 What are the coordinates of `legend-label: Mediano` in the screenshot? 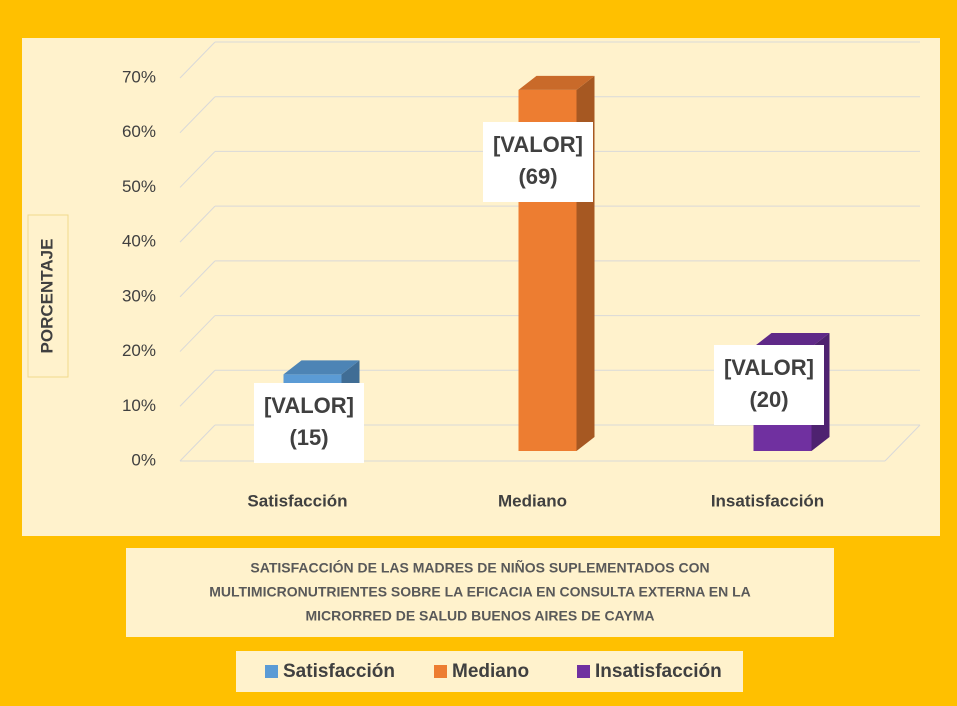 It's located at (490, 671).